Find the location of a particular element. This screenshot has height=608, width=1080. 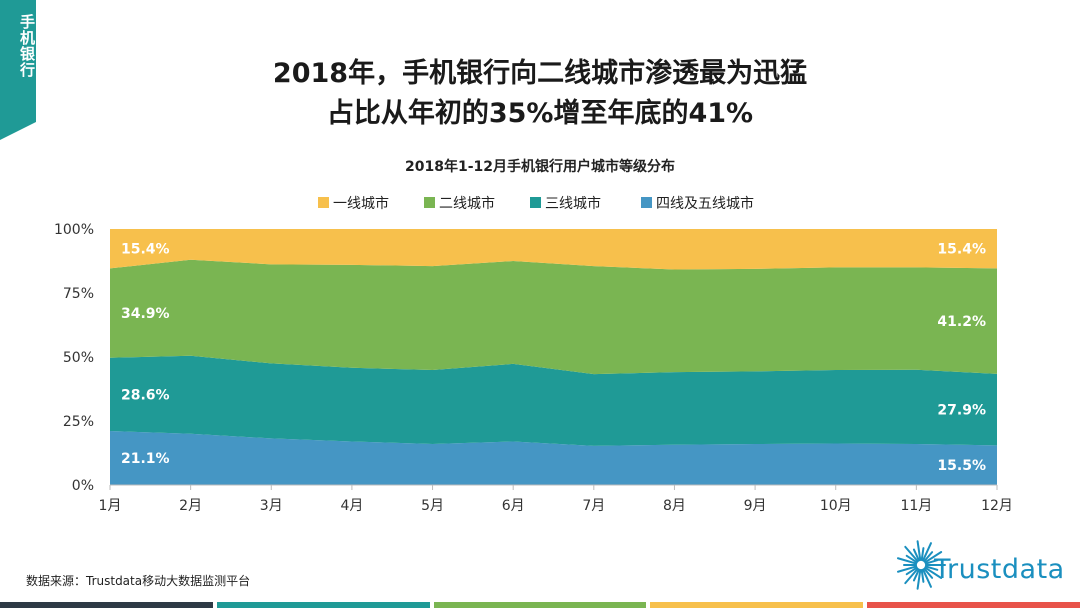

legend-label: 一线城市 is located at coordinates (361, 203).